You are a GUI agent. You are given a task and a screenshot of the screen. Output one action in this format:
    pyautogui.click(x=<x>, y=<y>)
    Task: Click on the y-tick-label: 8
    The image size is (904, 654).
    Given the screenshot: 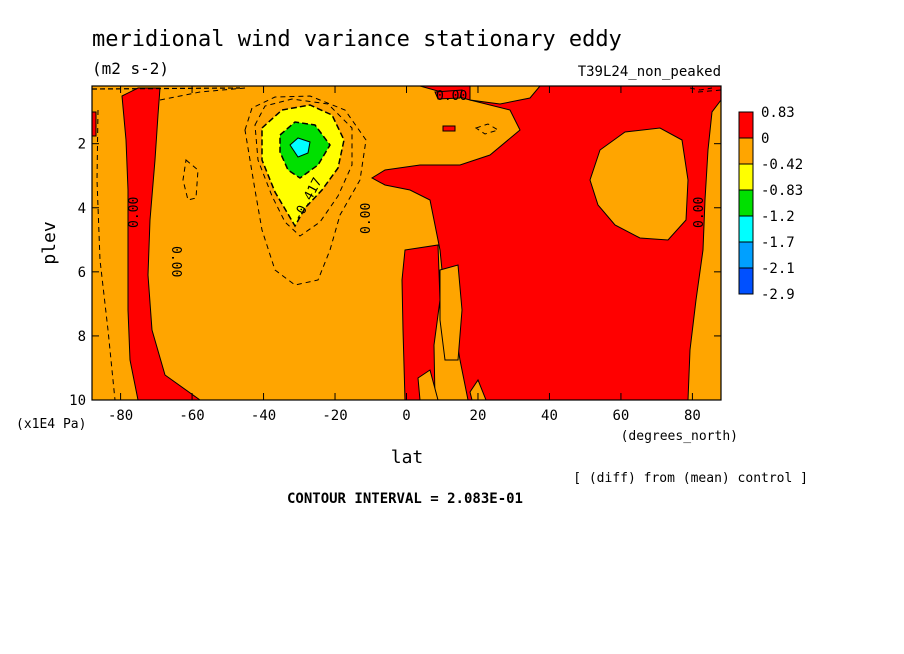 What is the action you would take?
    pyautogui.click(x=82, y=337)
    